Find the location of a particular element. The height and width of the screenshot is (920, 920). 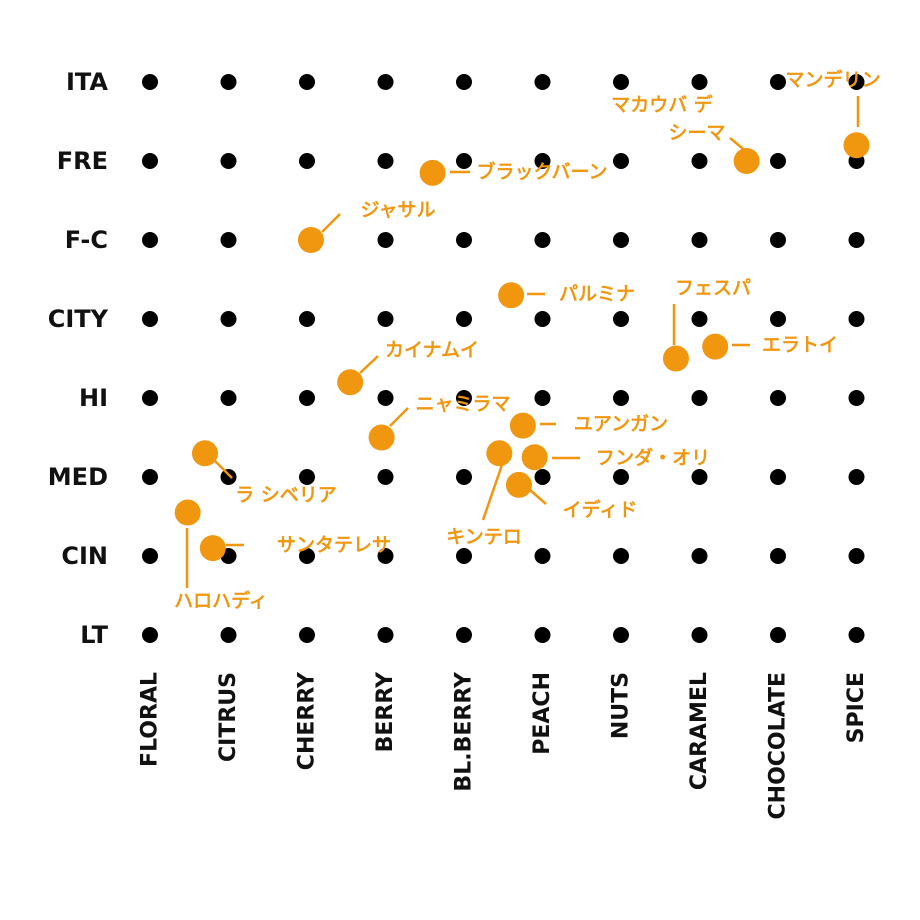

x-tick-label: CITRUS is located at coordinates (228, 717).